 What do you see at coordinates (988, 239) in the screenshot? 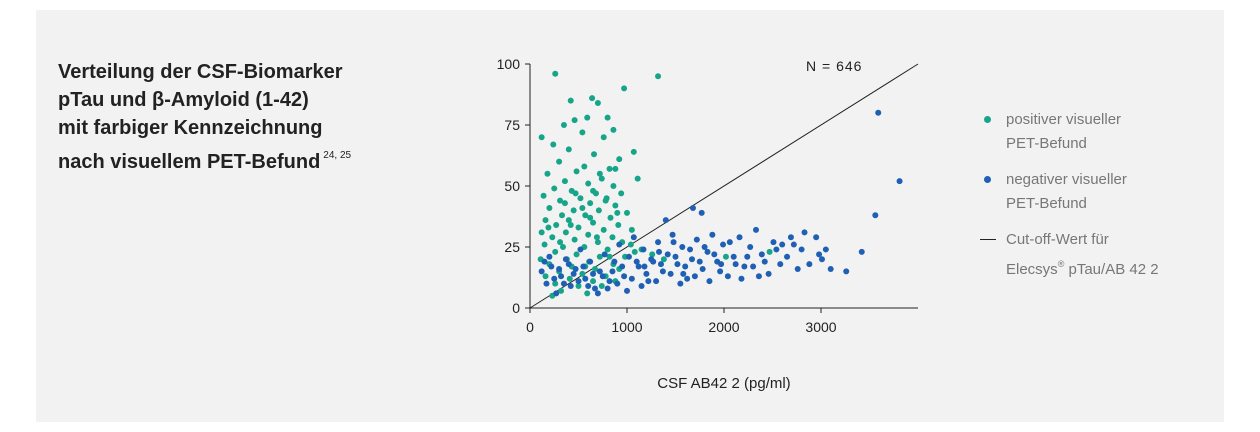
I see `legend-line-cutoff` at bounding box center [988, 239].